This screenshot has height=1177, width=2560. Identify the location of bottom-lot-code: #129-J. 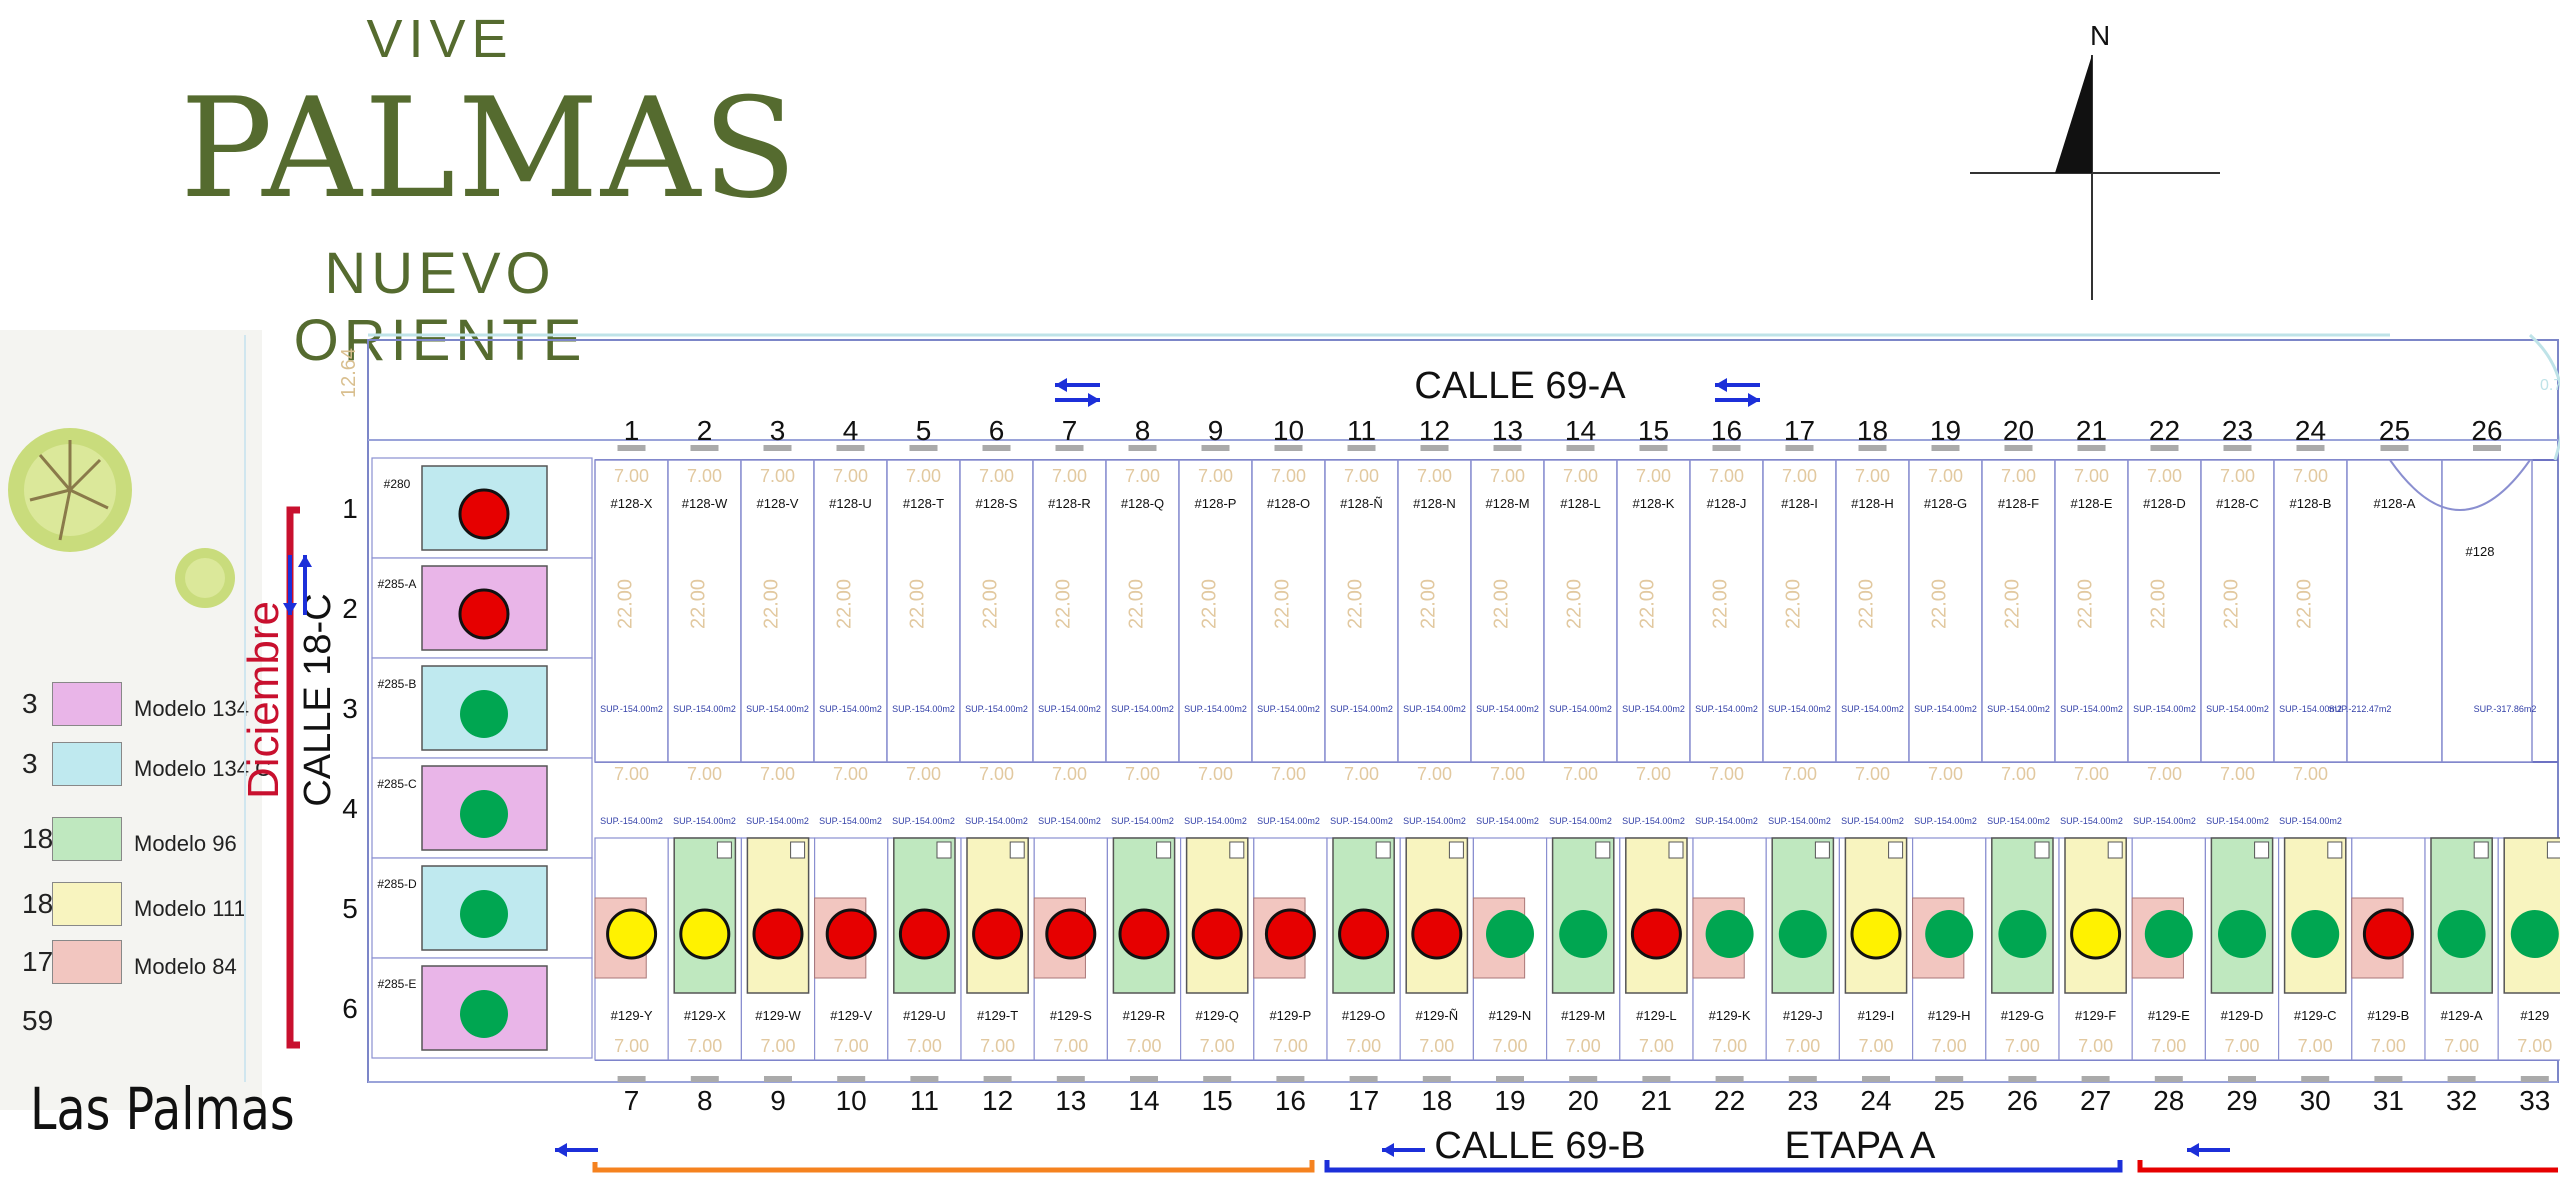
(1803, 1015).